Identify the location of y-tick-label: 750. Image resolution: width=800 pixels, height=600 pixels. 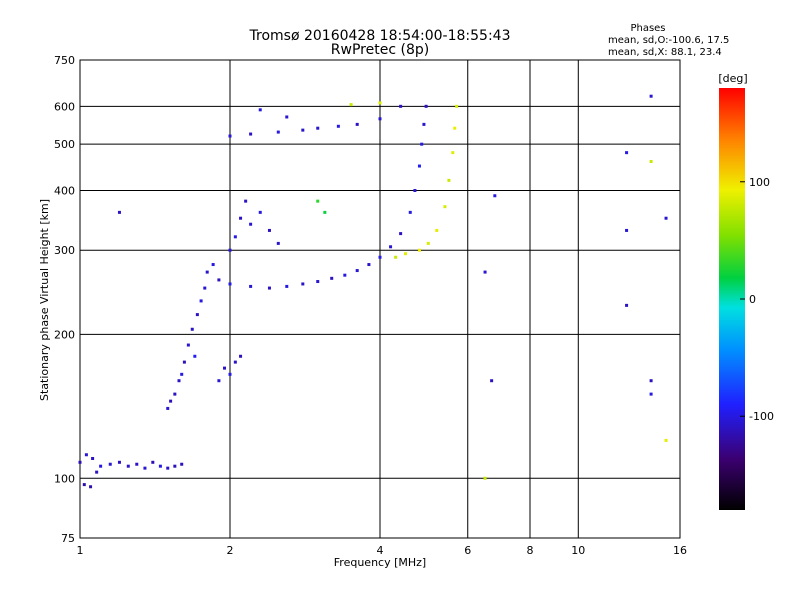
(64, 60).